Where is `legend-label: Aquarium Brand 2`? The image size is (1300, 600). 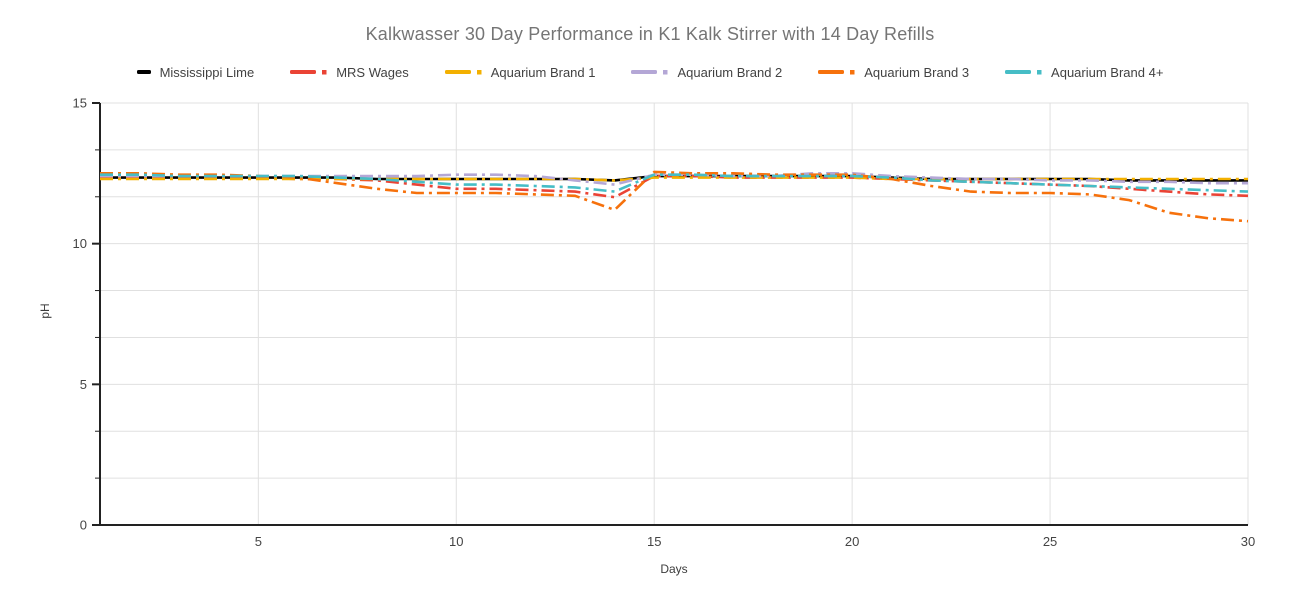
legend-label: Aquarium Brand 2 is located at coordinates (730, 72).